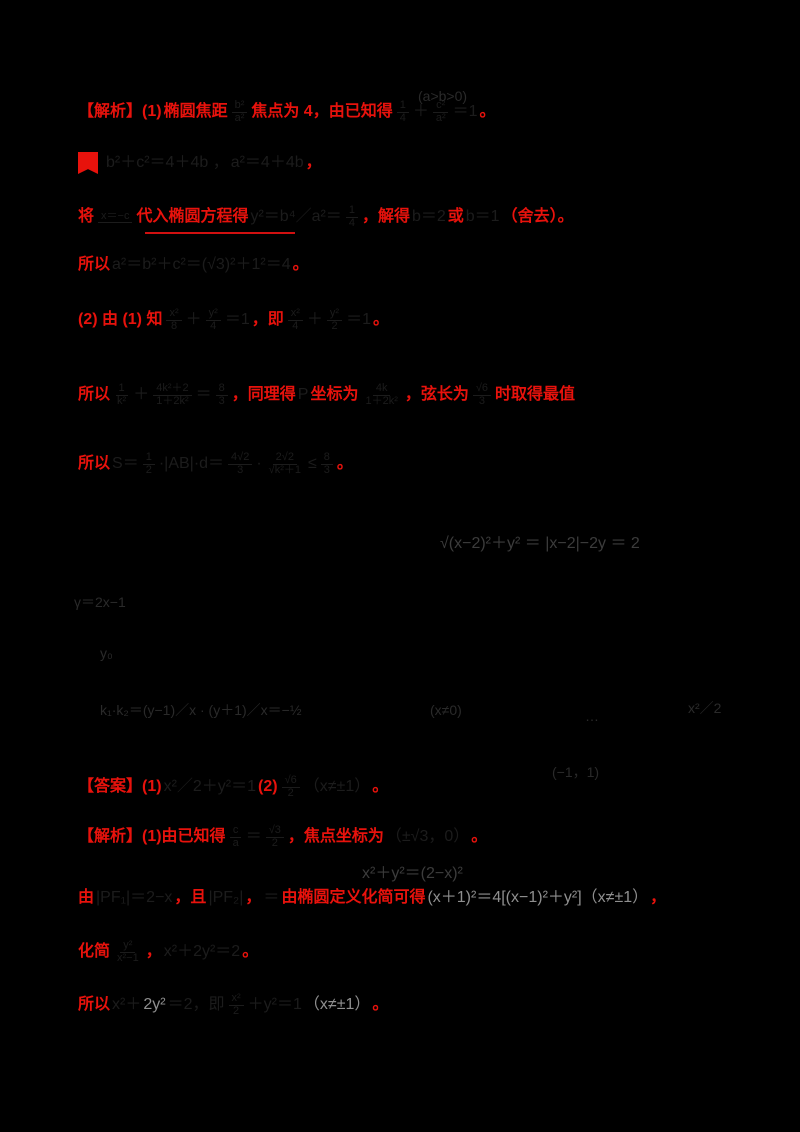  What do you see at coordinates (134, 897) in the screenshot?
I see `equation-text: |PF₁|＝2−x` at bounding box center [134, 897].